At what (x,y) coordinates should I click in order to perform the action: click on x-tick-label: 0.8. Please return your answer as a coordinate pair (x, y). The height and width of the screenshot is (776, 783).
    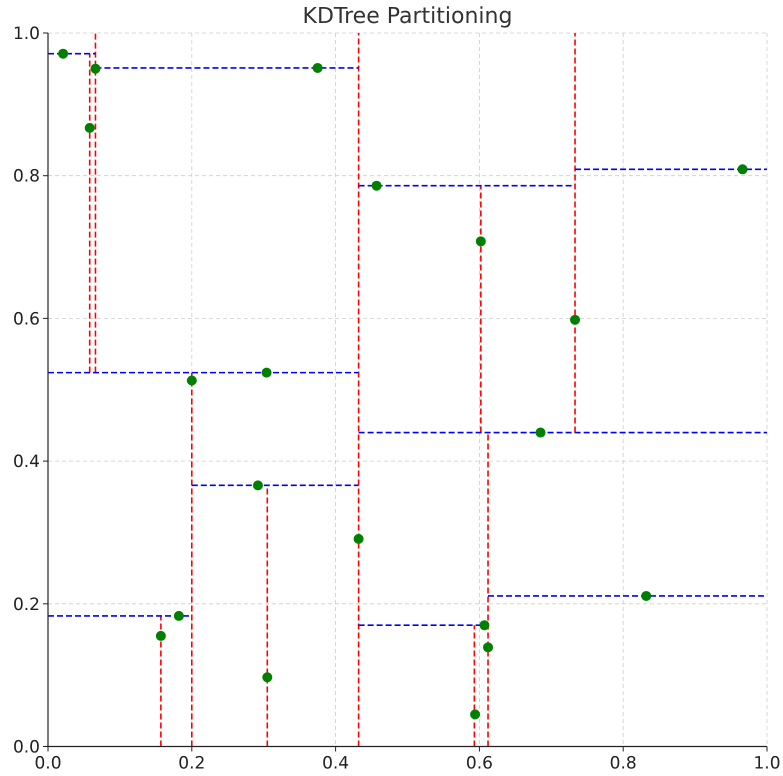
    Looking at the image, I should click on (623, 764).